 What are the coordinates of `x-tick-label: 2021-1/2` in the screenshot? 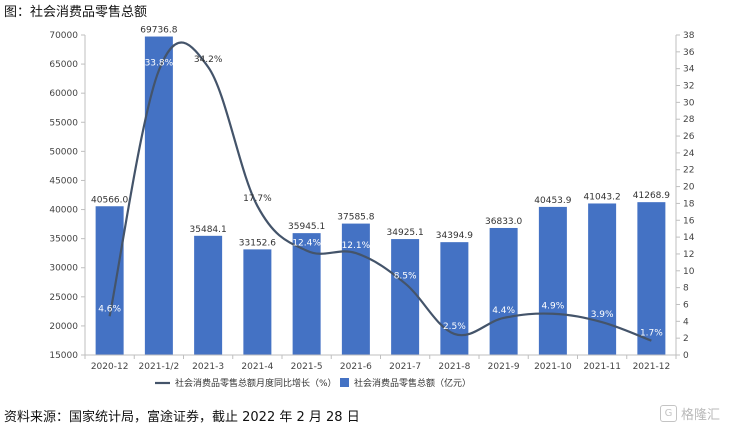 It's located at (159, 367).